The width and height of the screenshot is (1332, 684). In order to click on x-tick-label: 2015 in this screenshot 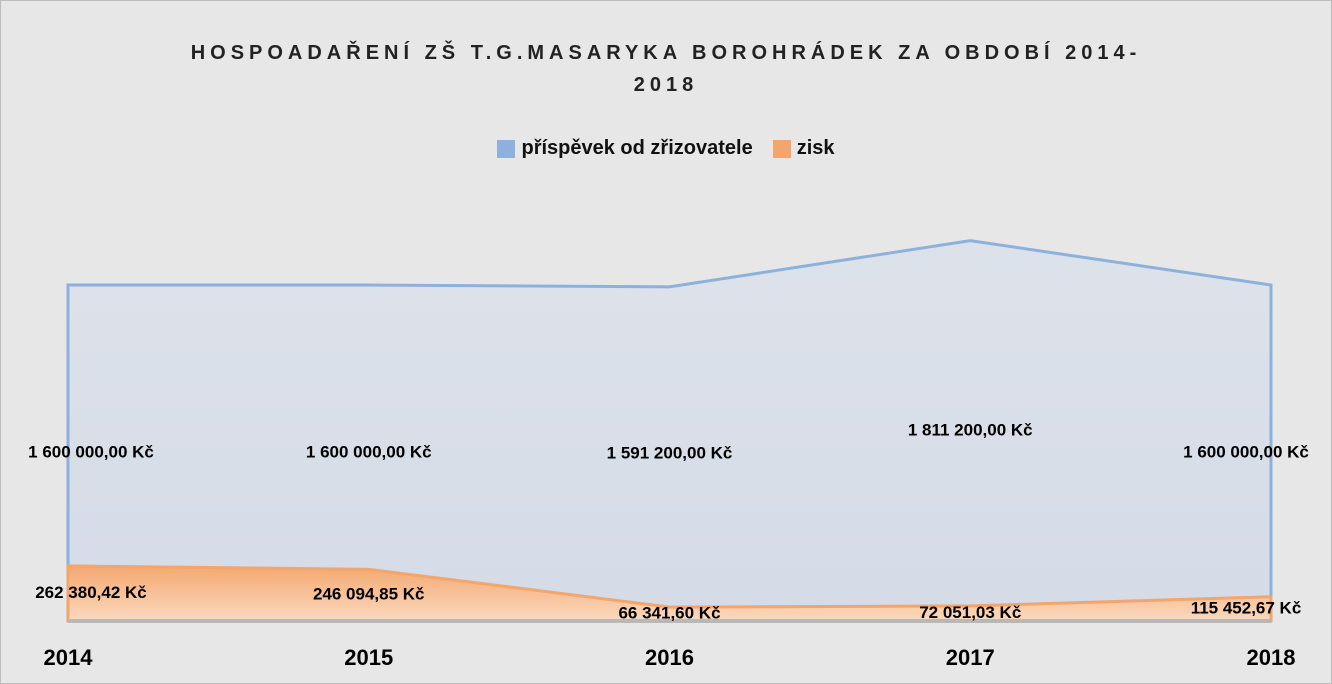, I will do `click(368, 657)`.